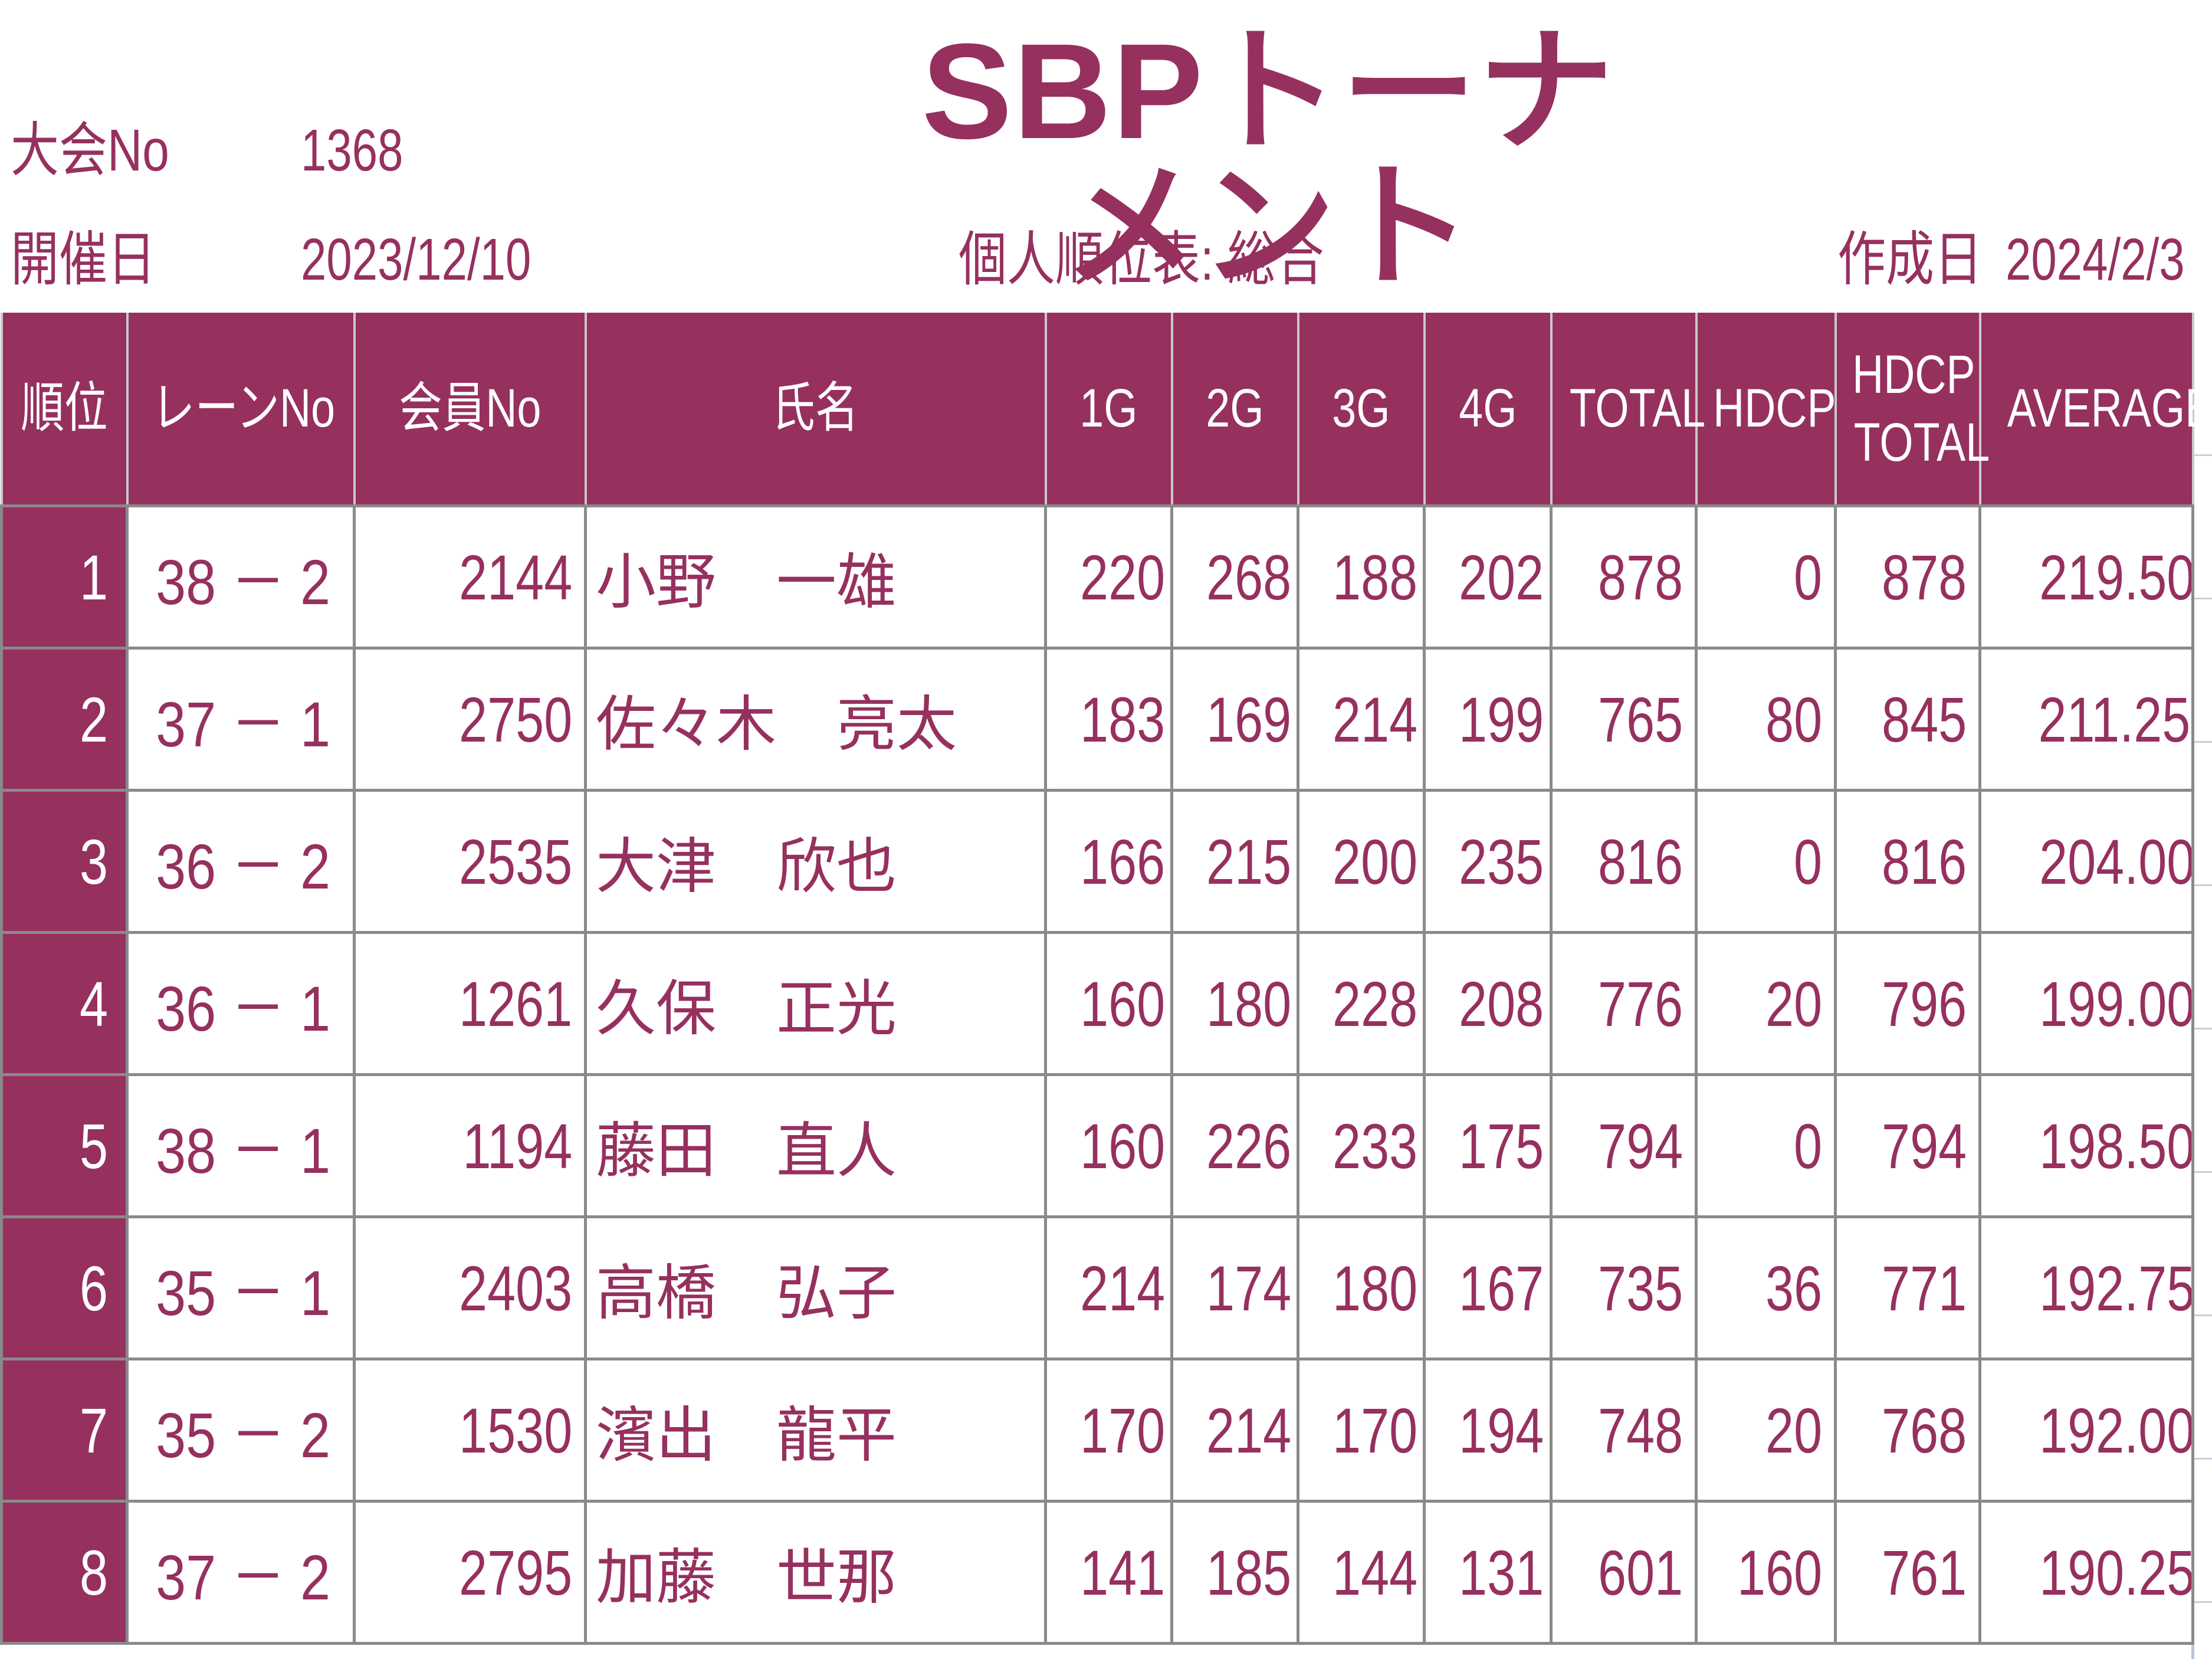 The image size is (2212, 1659). I want to click on rank-cell: 8, so click(64, 1572).